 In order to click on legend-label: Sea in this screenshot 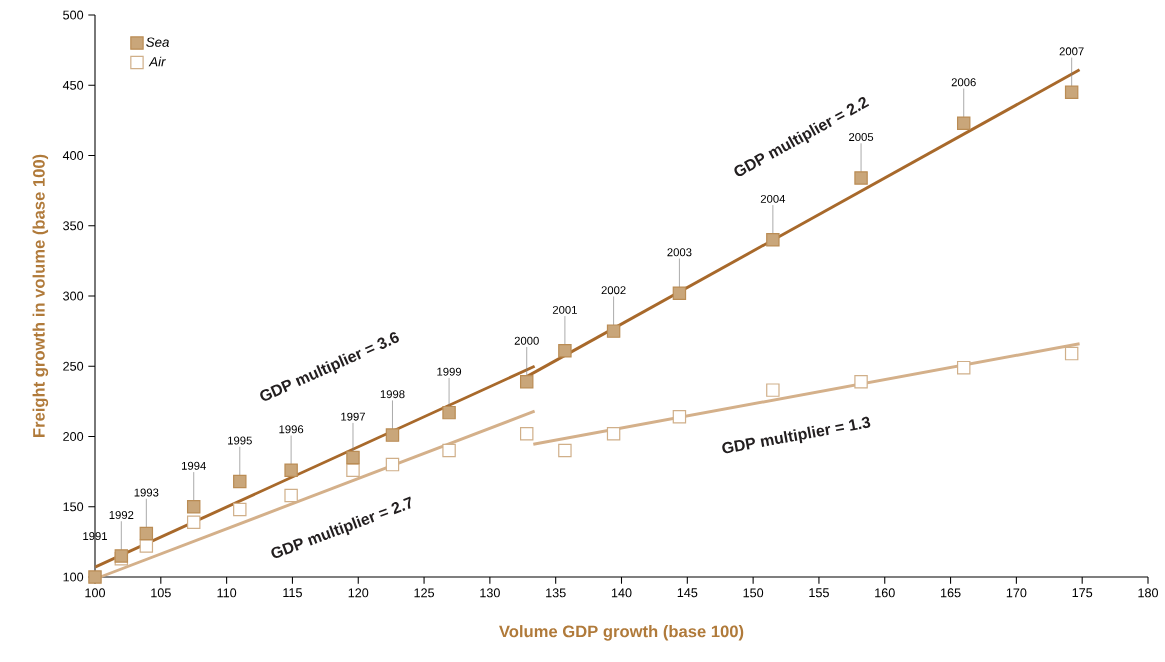, I will do `click(157, 42)`.